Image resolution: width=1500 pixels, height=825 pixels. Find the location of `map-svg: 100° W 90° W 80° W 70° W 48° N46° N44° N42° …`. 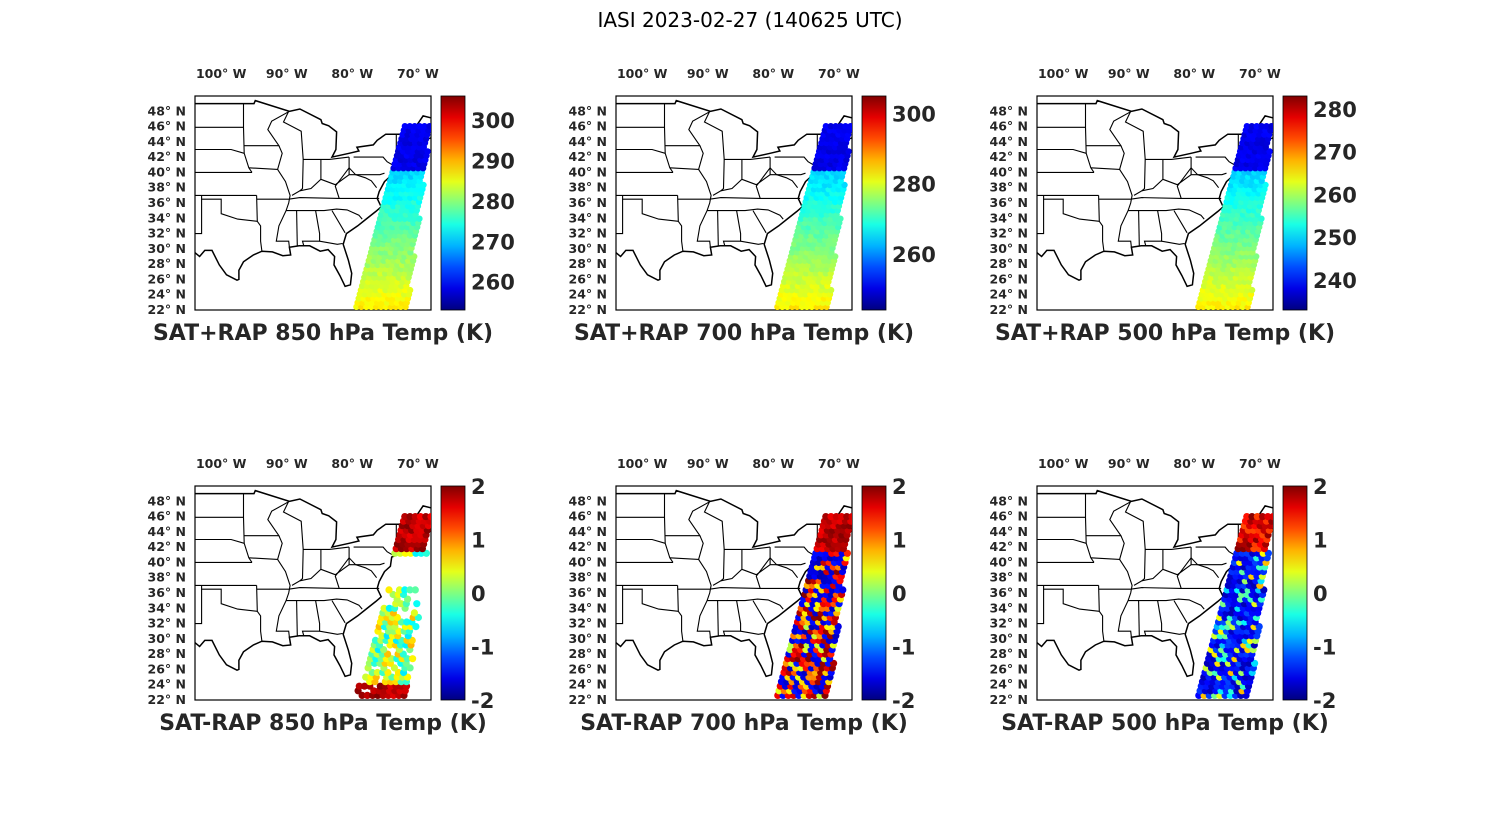

map-svg: 100° W 90° W 80° W 70° W 48° N46° N44° N42° … is located at coordinates (742, 596).